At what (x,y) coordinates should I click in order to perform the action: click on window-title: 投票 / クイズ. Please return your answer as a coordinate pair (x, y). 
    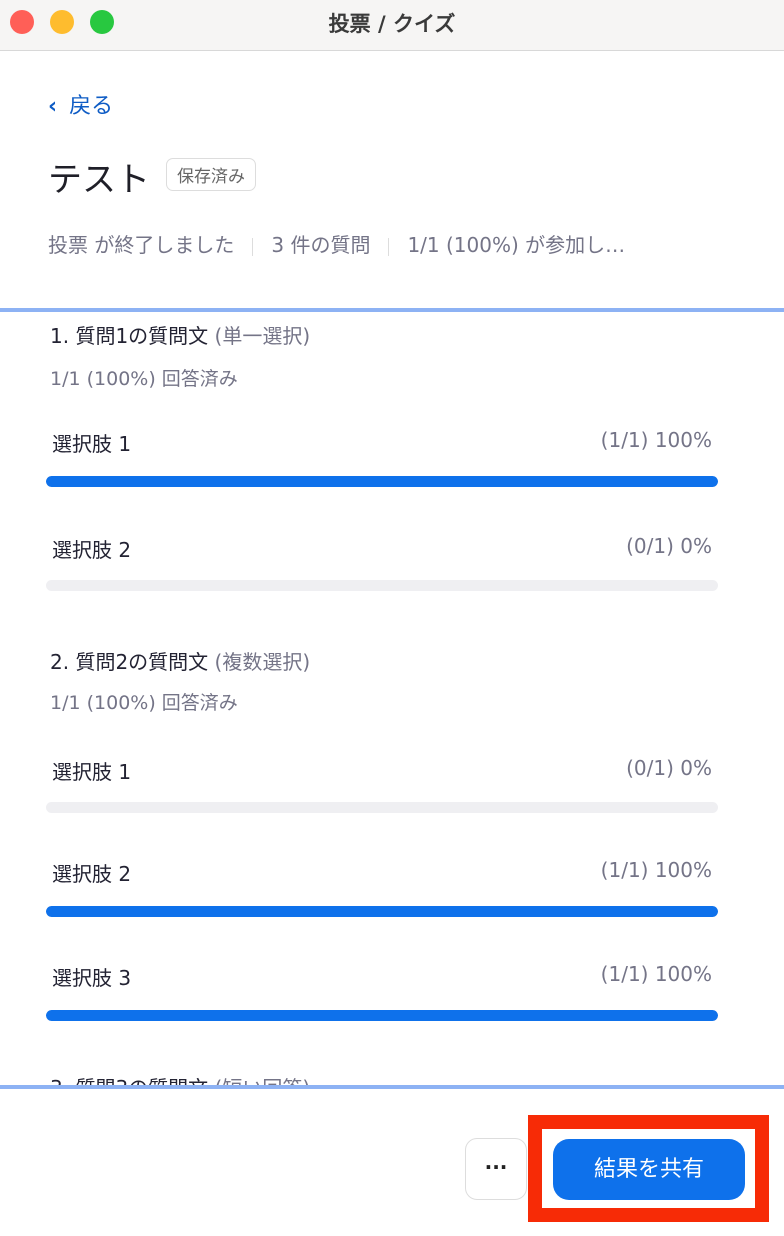
    Looking at the image, I should click on (392, 24).